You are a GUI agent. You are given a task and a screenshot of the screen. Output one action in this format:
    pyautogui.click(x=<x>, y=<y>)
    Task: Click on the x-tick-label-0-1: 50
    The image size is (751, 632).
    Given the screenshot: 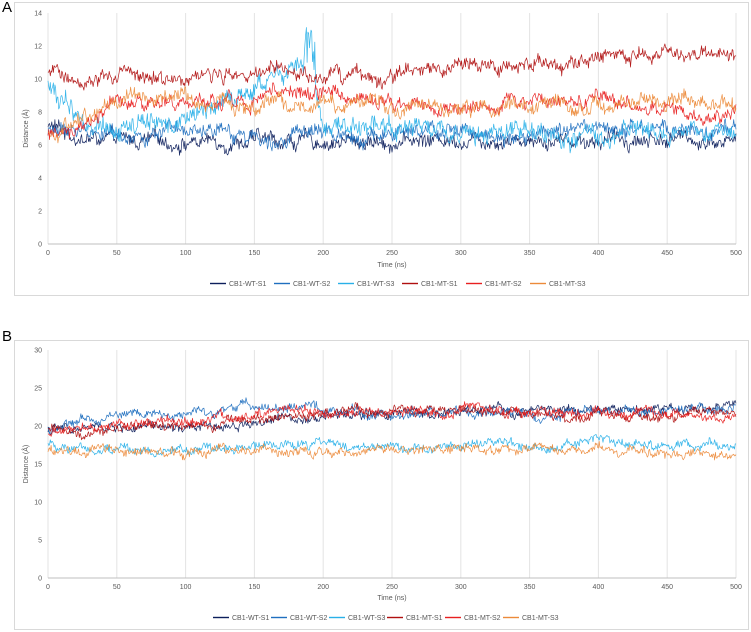 What is the action you would take?
    pyautogui.click(x=117, y=253)
    